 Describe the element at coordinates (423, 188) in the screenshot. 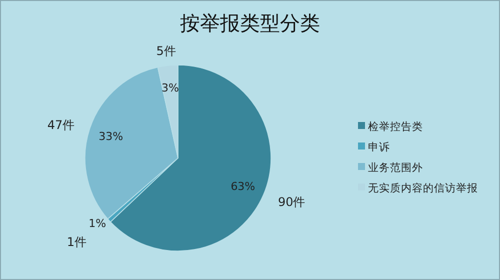

I see `legend-label: 无实质内容的信访举报` at that location.